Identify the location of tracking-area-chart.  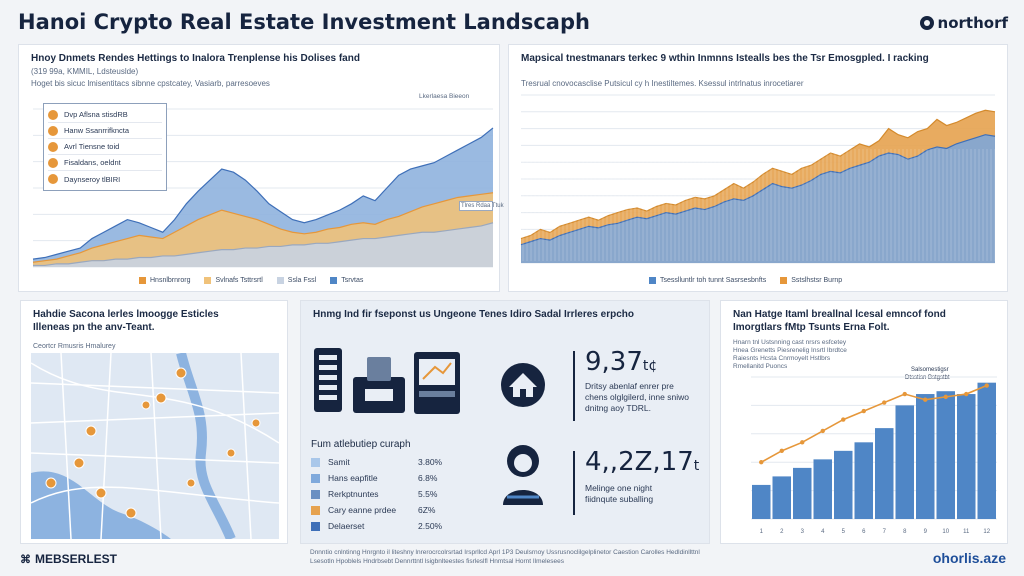
(759, 179).